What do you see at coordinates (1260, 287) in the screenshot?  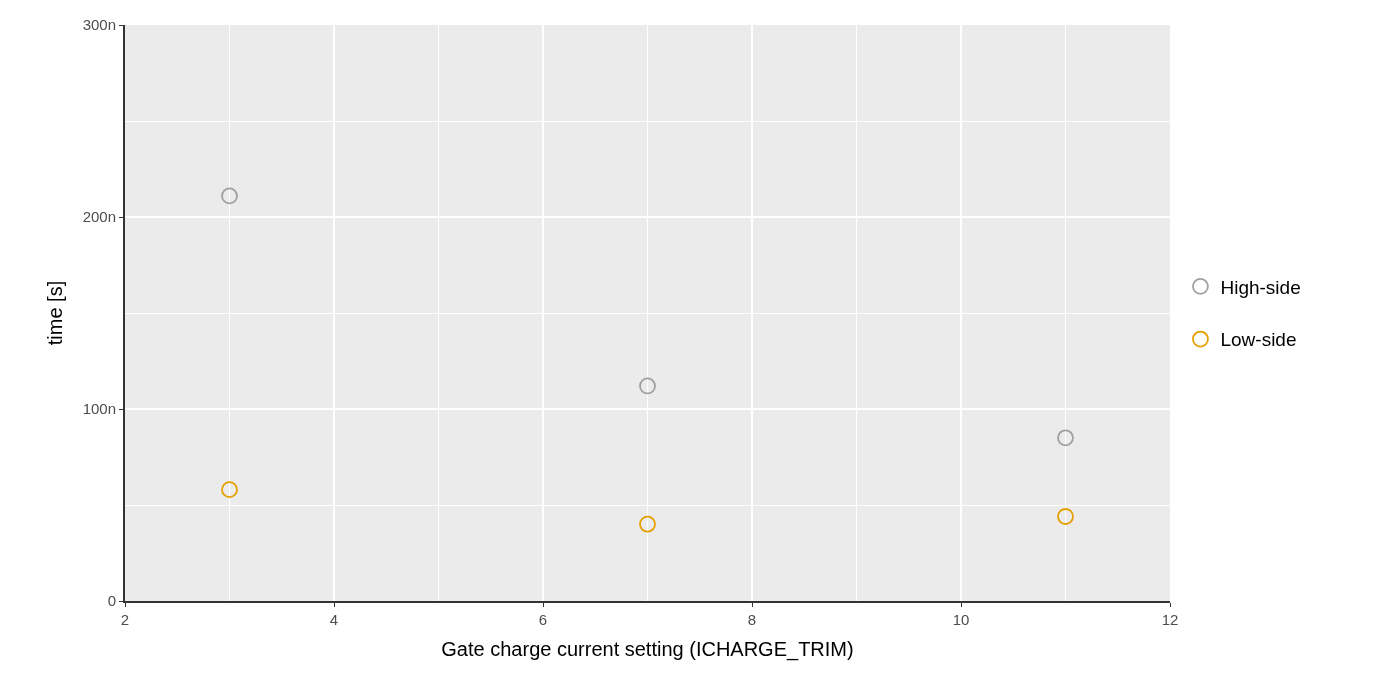 I see `legend-label: High-side` at bounding box center [1260, 287].